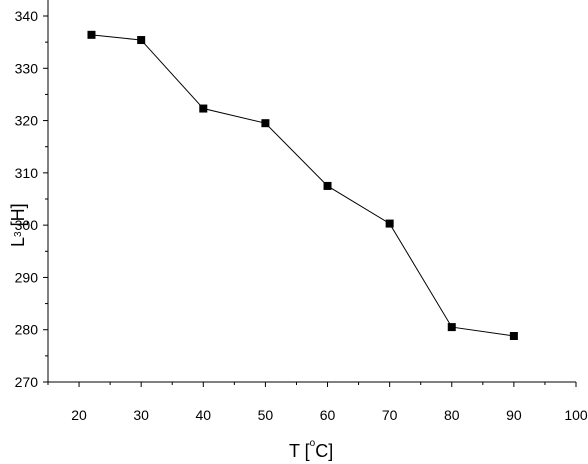  What do you see at coordinates (27, 277) in the screenshot?
I see `y-tick-label: 290` at bounding box center [27, 277].